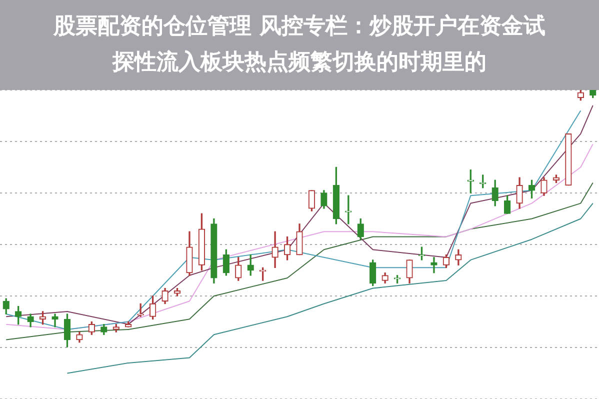 This screenshot has height=399, width=599. I want to click on candlestick, so click(434, 265).